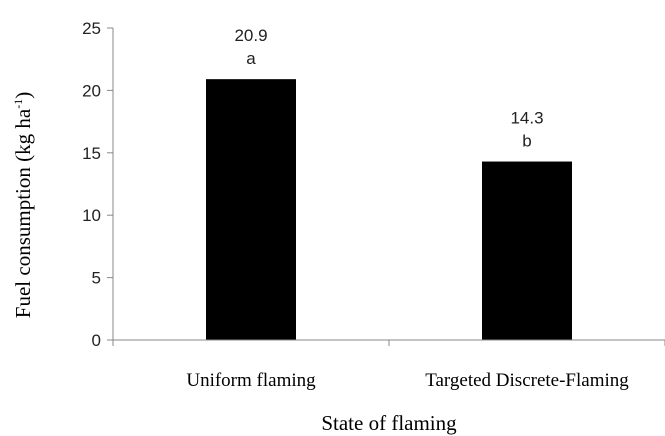  Describe the element at coordinates (251, 58) in the screenshot. I see `data-label-significance: a` at that location.